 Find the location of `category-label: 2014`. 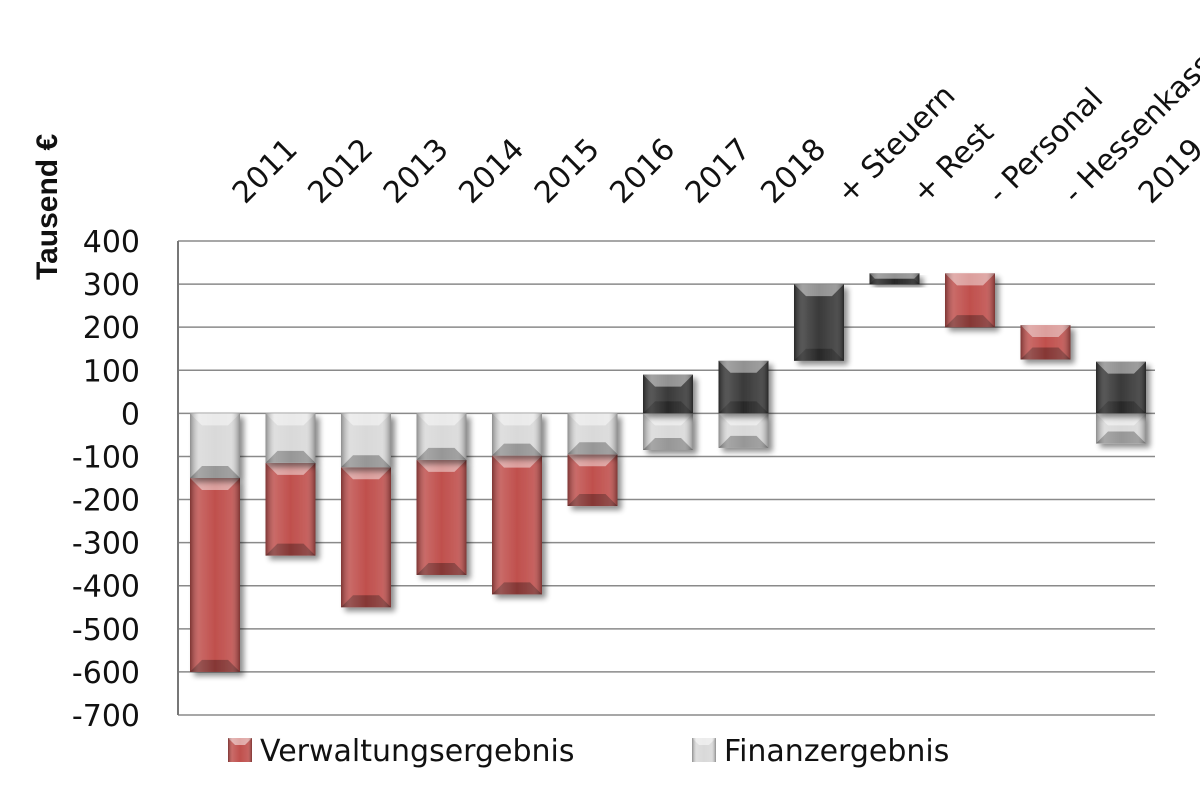

category-label: 2014 is located at coordinates (491, 171).